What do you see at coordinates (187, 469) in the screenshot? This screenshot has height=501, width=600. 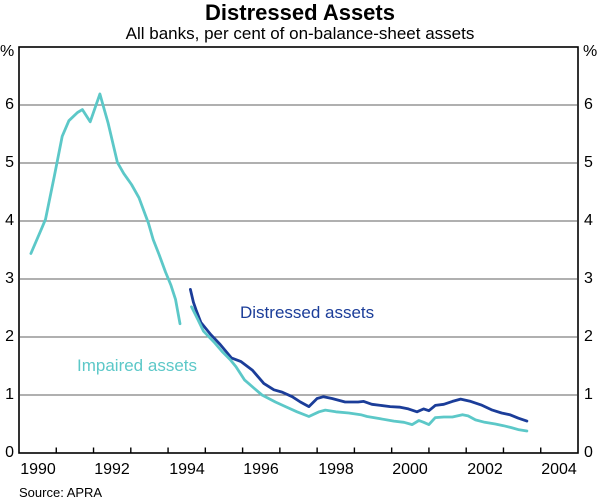 I see `x-tick-label-1994: 1994` at bounding box center [187, 469].